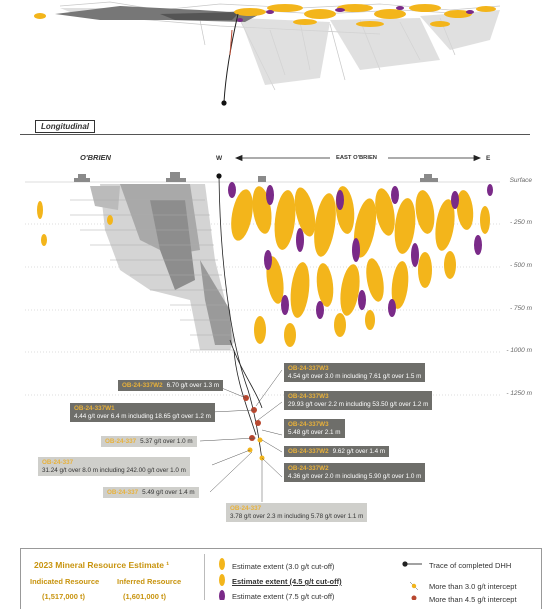 This screenshot has width=550, height=609. What do you see at coordinates (256, 177) in the screenshot?
I see `headframes` at bounding box center [256, 177].